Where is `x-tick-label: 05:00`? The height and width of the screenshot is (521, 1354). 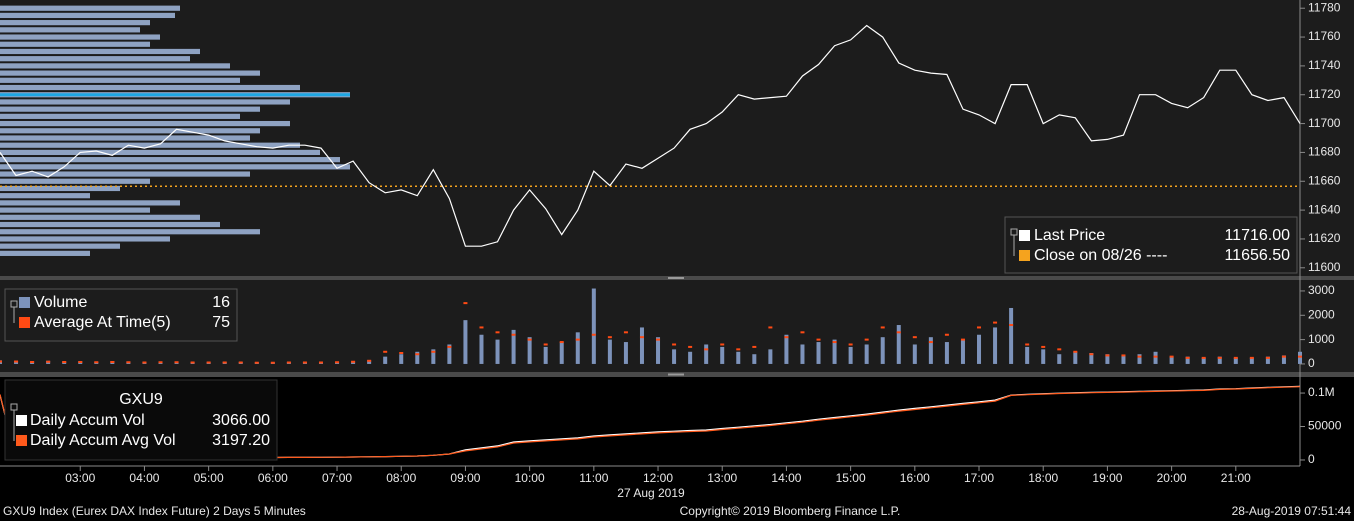
x-tick-label: 05:00 is located at coordinates (209, 478).